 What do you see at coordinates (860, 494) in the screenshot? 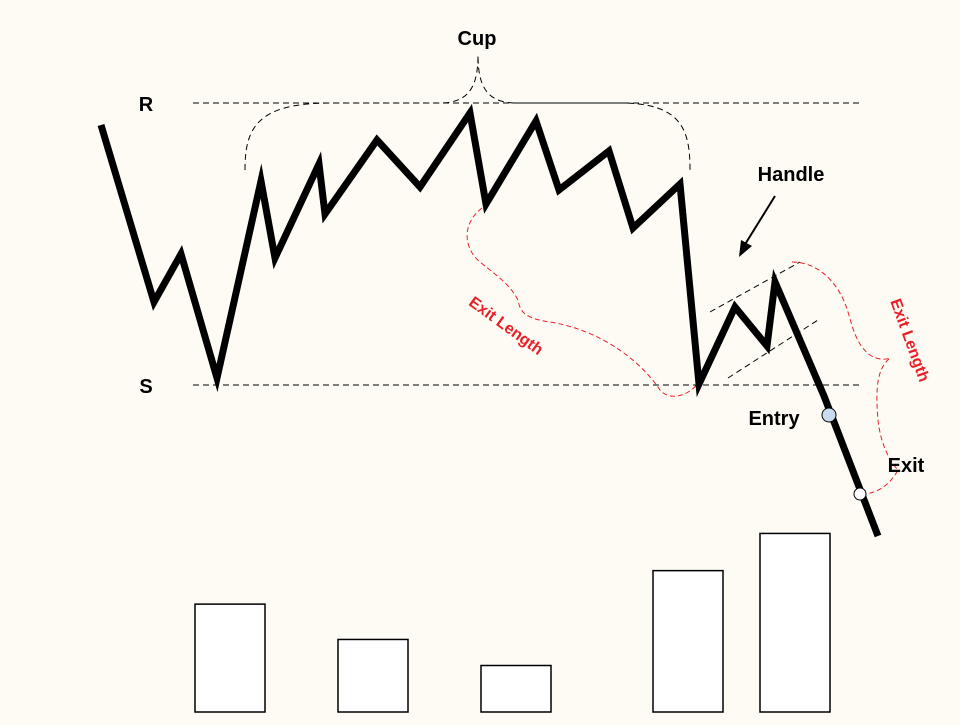
I see `exit-marker` at bounding box center [860, 494].